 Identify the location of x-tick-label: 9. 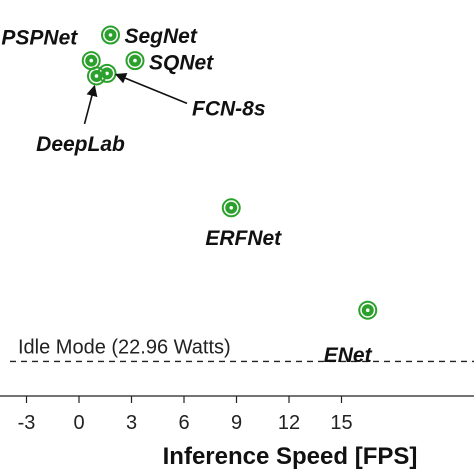
(236, 423).